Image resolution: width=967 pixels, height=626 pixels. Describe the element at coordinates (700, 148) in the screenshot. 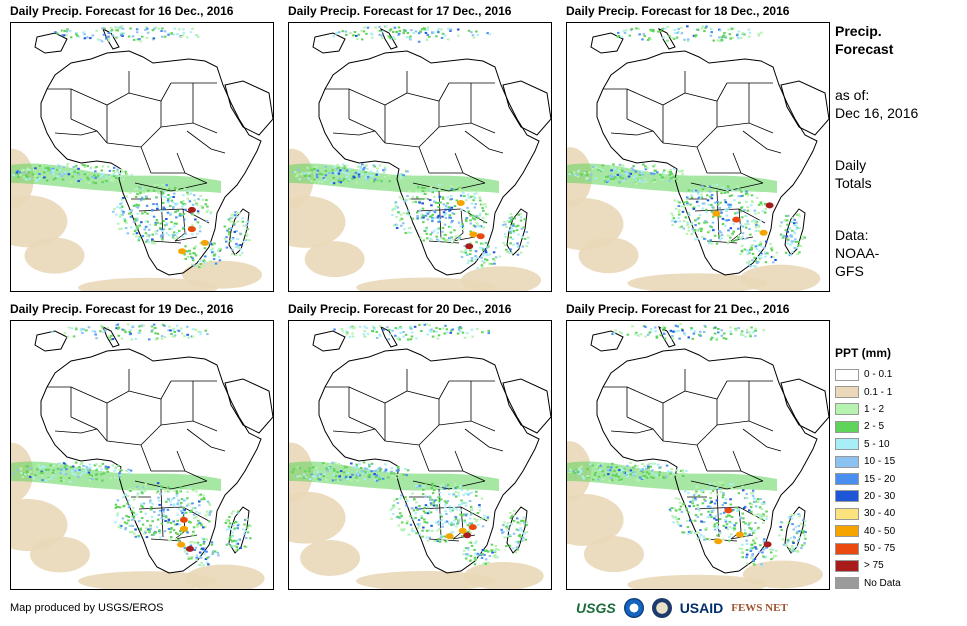

I see `forecast-panel-18-dec: Daily Precip. Forecast for 18 Dec., 2016` at that location.